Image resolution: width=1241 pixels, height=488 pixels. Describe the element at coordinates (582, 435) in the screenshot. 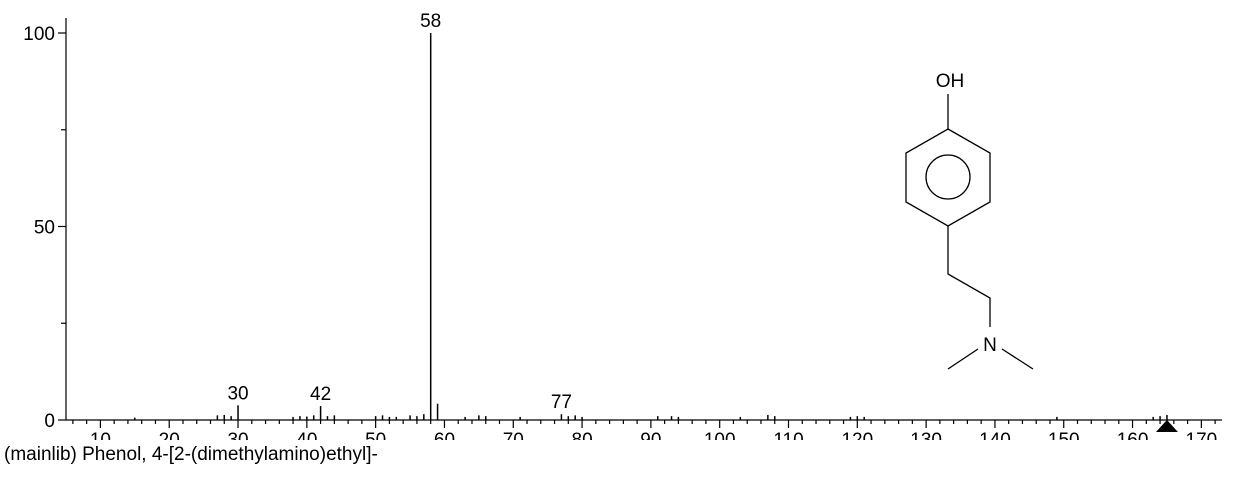

I see `x-tick-label: 80` at that location.